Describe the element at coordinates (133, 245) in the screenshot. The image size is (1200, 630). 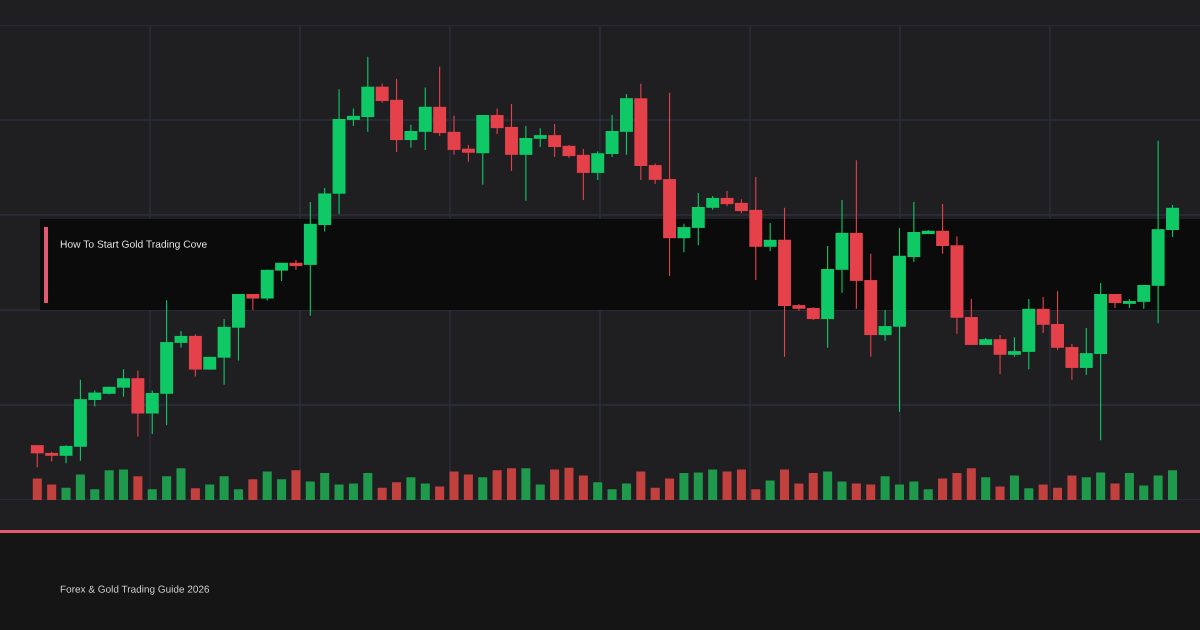
I see `text: How To Start Gold Trading Cove` at that location.